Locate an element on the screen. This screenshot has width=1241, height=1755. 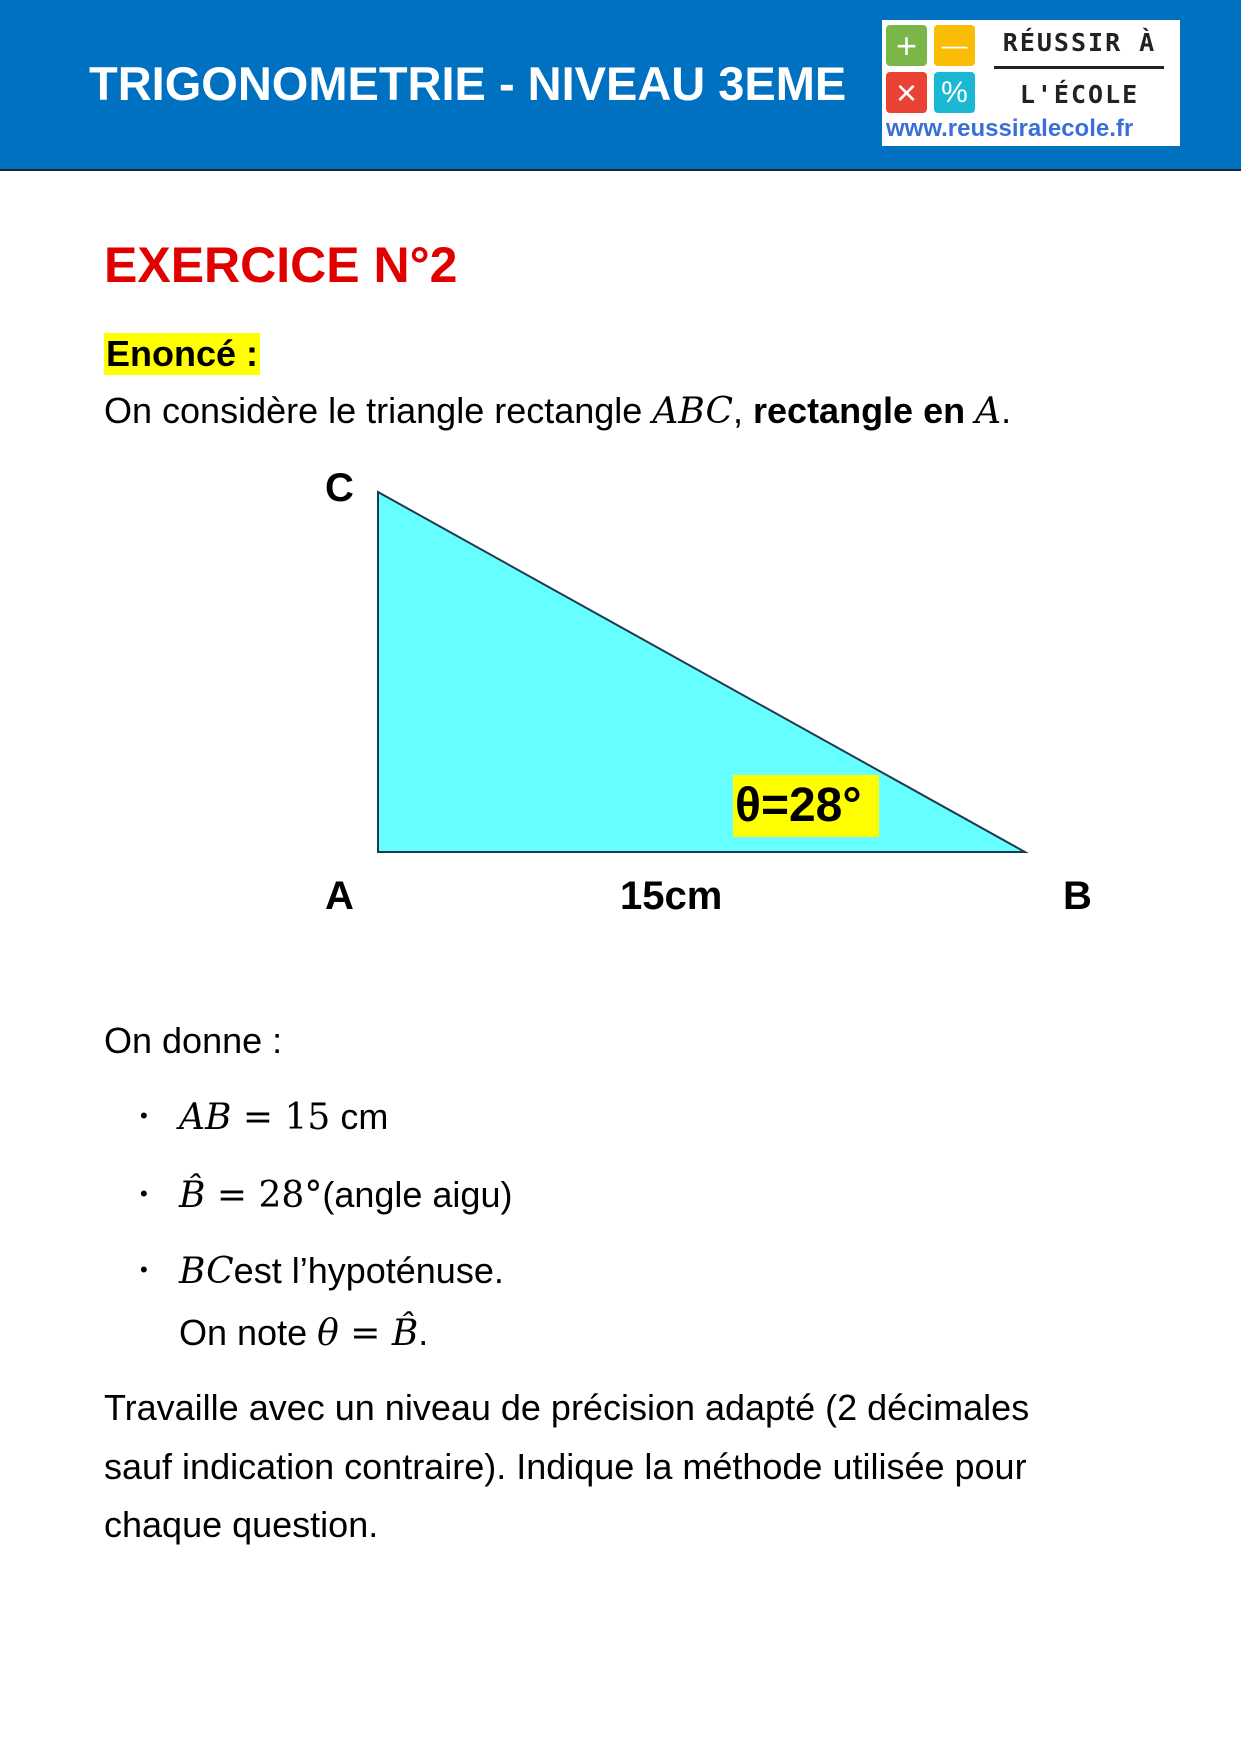
triangle-abc is located at coordinates (703, 671).